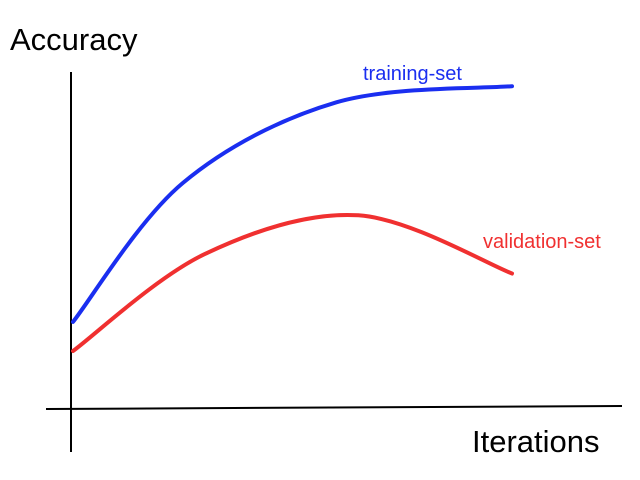 The width and height of the screenshot is (640, 480). What do you see at coordinates (412, 74) in the screenshot?
I see `series-label-training-set: training-set` at bounding box center [412, 74].